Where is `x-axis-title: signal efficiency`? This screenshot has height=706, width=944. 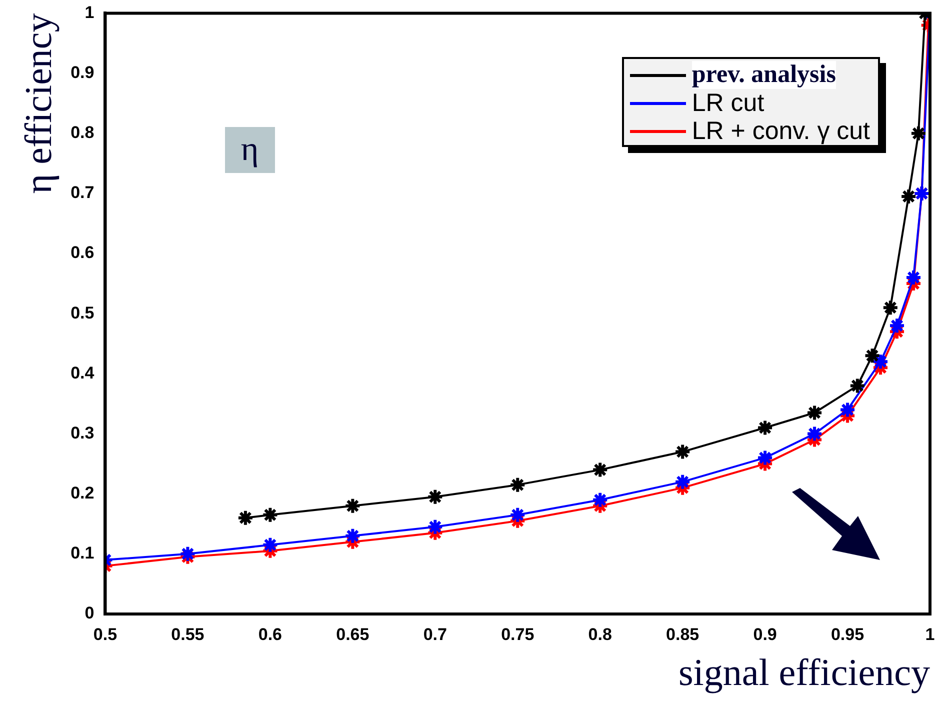
x-axis-title: signal efficiency is located at coordinates (804, 673).